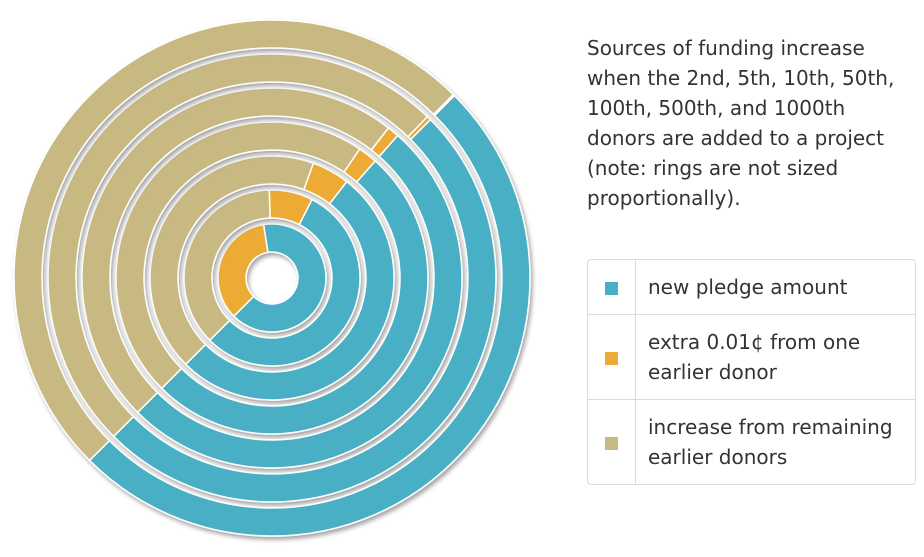 The image size is (924, 557). Describe the element at coordinates (748, 287) in the screenshot. I see `legend-label-new-pledge: new pledge amount` at that location.